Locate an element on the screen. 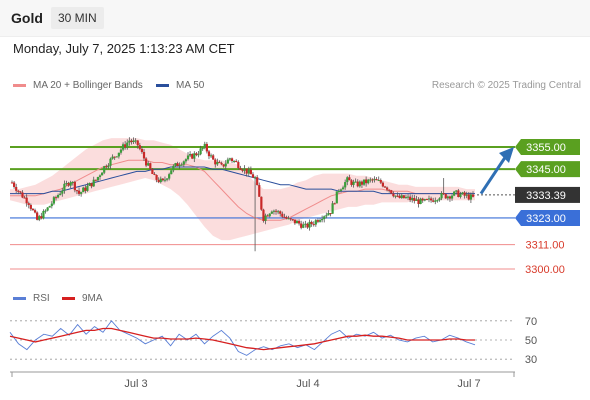  level-label-3323.00: 3323.00 is located at coordinates (546, 219).